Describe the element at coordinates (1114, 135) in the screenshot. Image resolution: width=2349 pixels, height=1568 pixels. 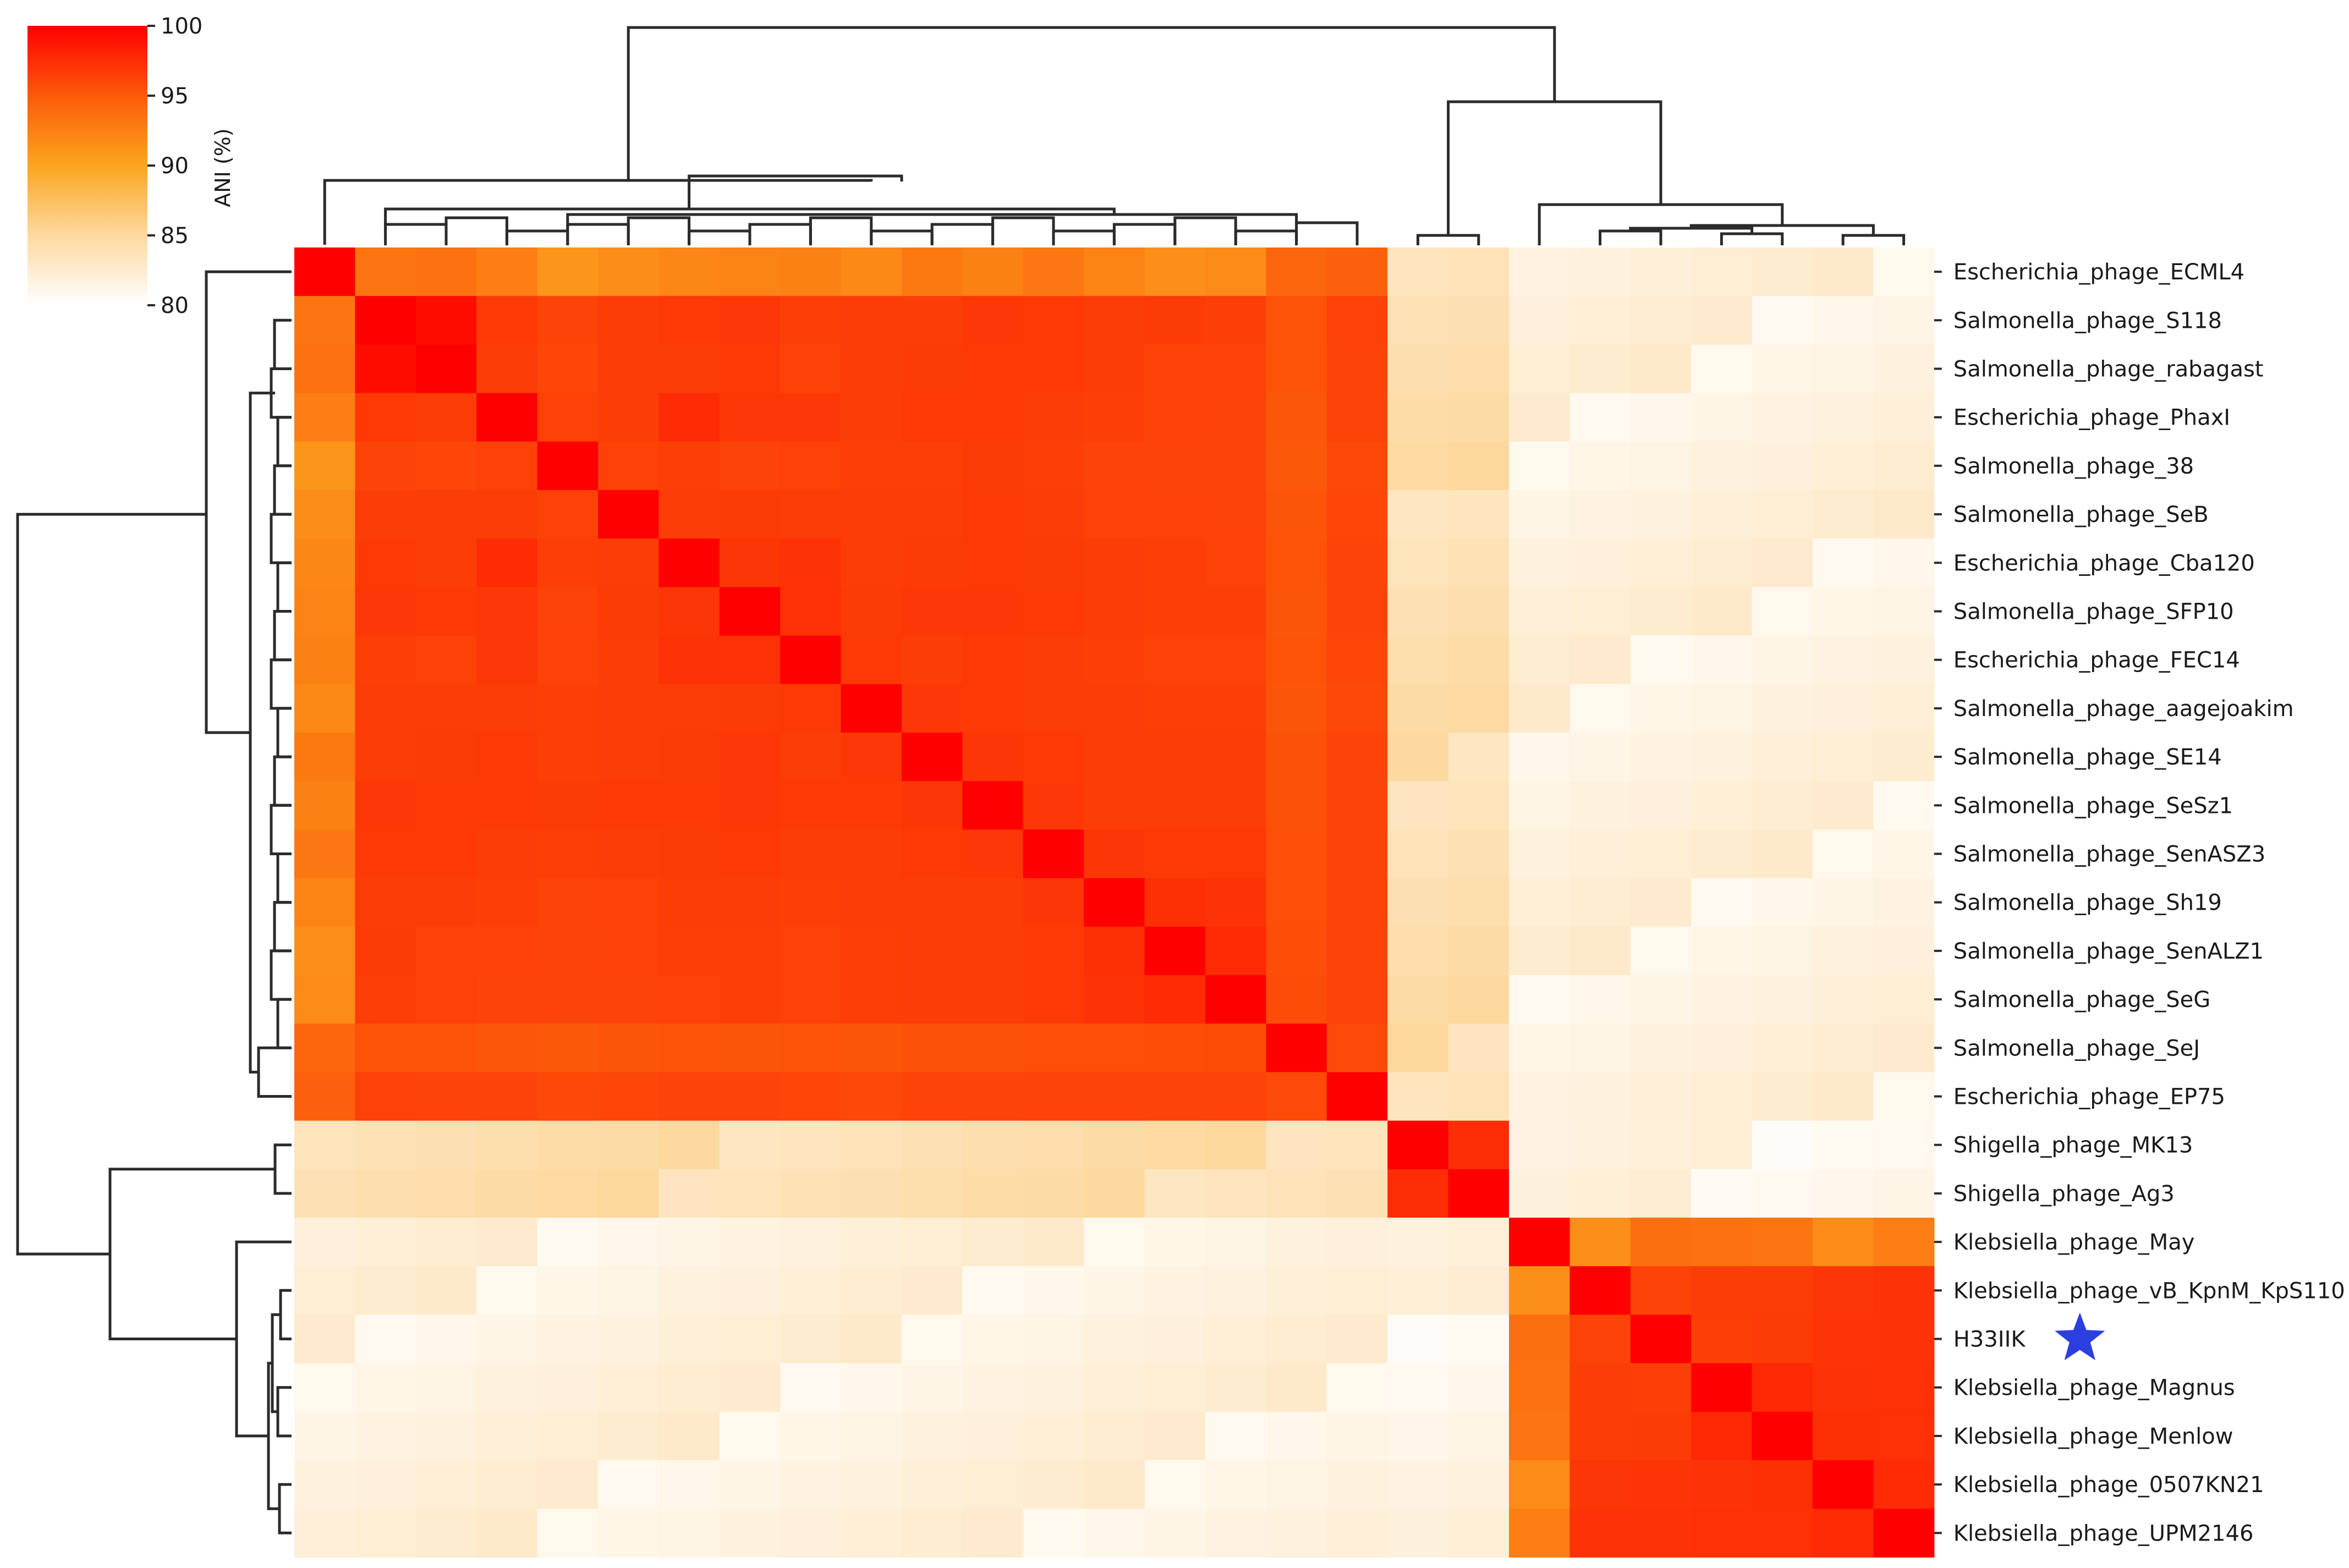
I see `column-dendrogram` at that location.